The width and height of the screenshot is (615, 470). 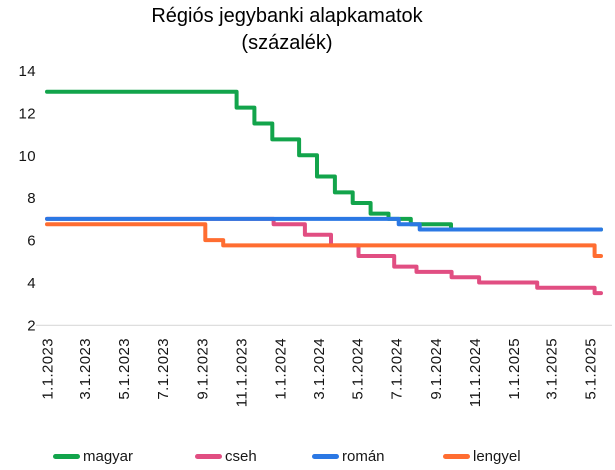 What do you see at coordinates (287, 16) in the screenshot?
I see `chart-title: Régiós jegybanki alapkamatok` at bounding box center [287, 16].